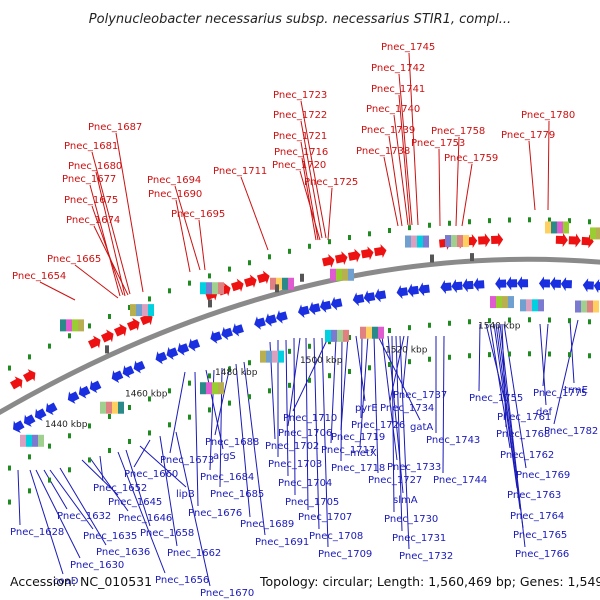  Describe the element at coordinates (421, 427) in the screenshot. I see `bottom-gene-label: gatA` at that location.